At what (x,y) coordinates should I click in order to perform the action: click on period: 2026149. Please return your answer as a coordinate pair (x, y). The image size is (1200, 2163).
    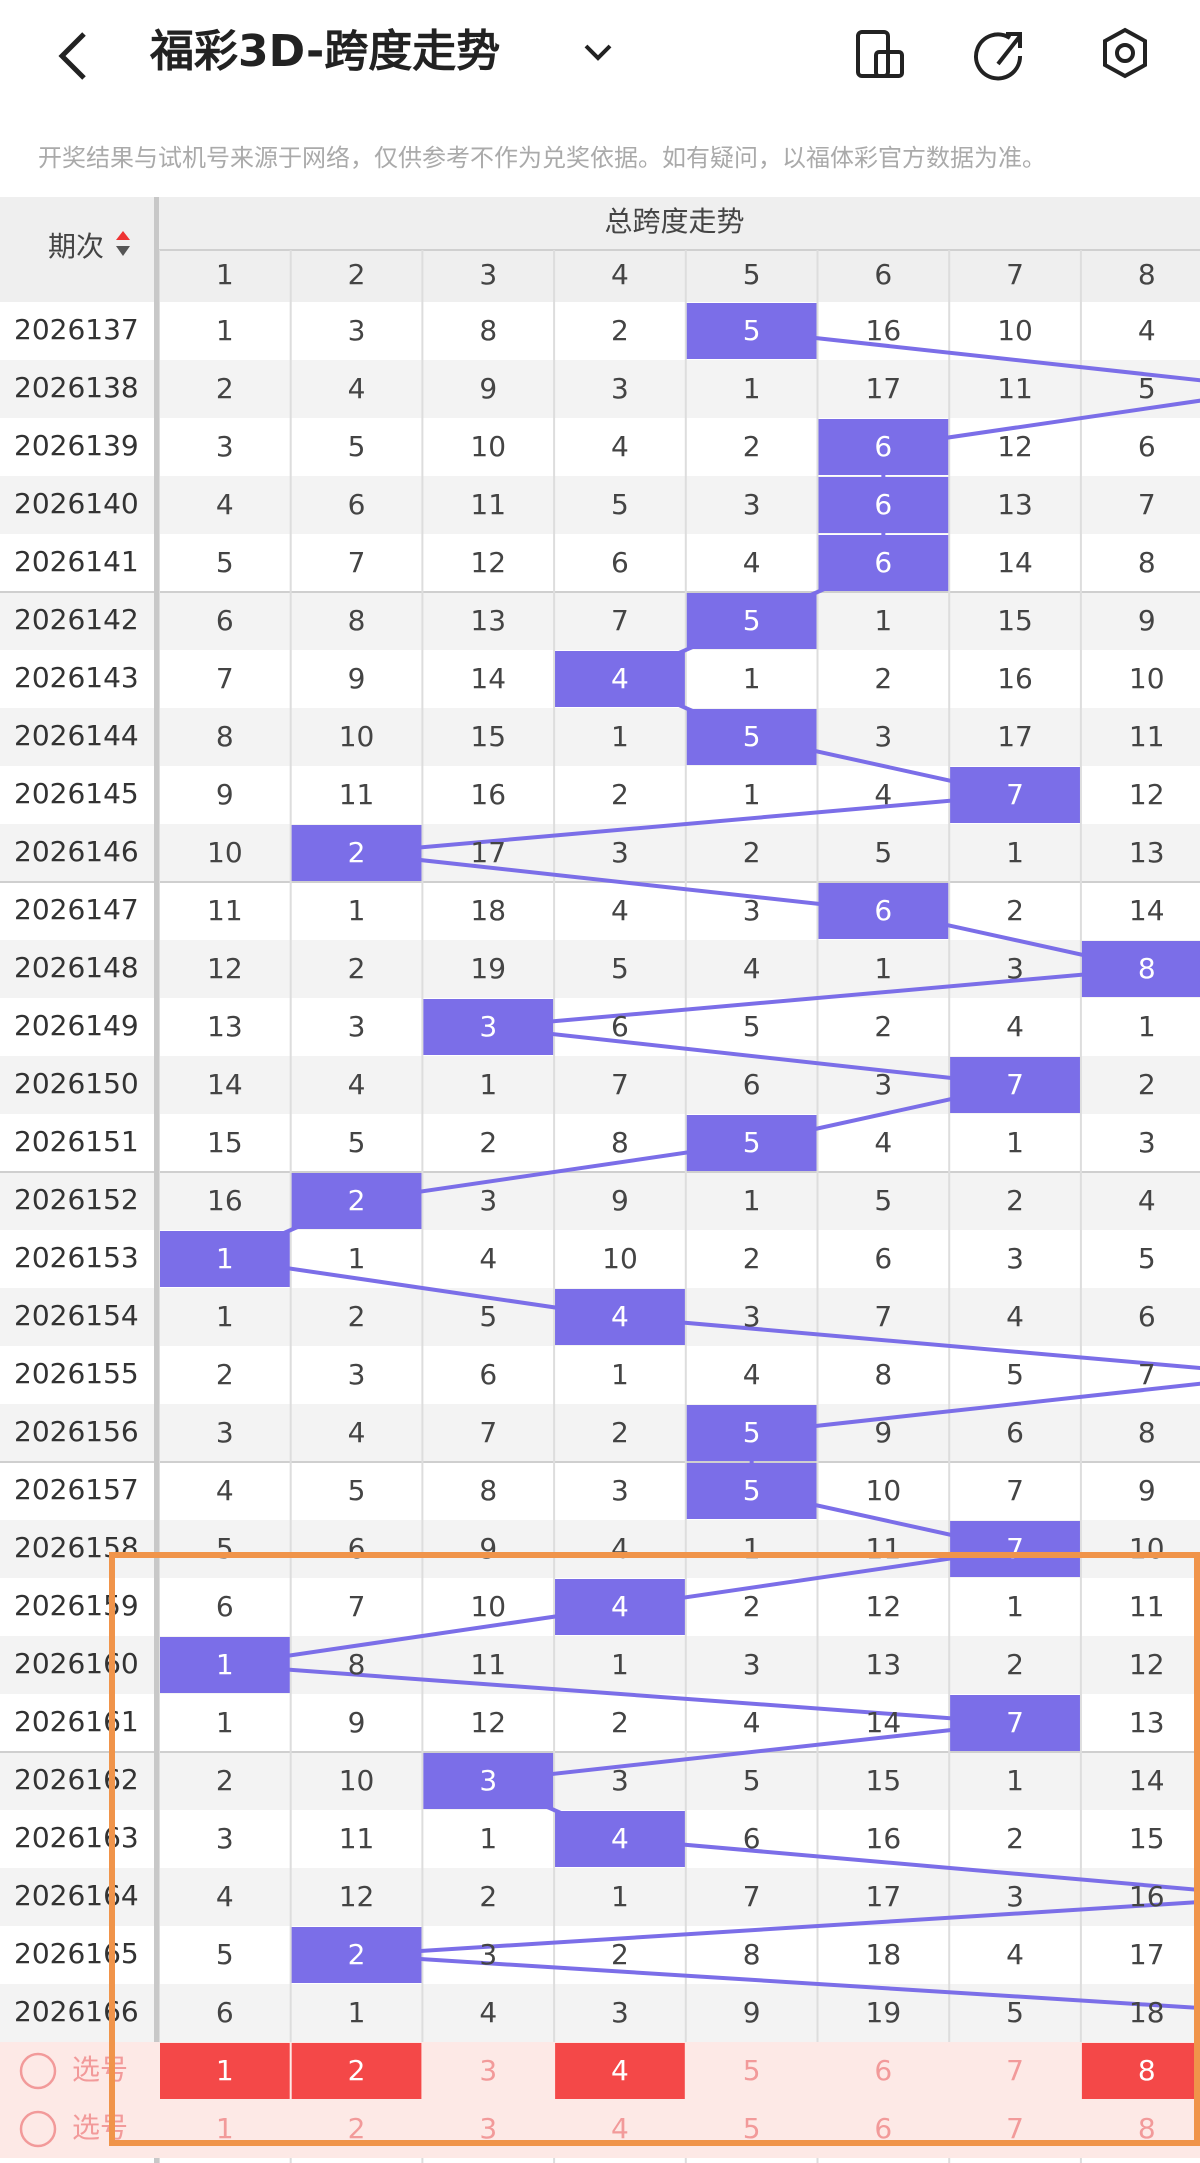
    Looking at the image, I should click on (76, 1025).